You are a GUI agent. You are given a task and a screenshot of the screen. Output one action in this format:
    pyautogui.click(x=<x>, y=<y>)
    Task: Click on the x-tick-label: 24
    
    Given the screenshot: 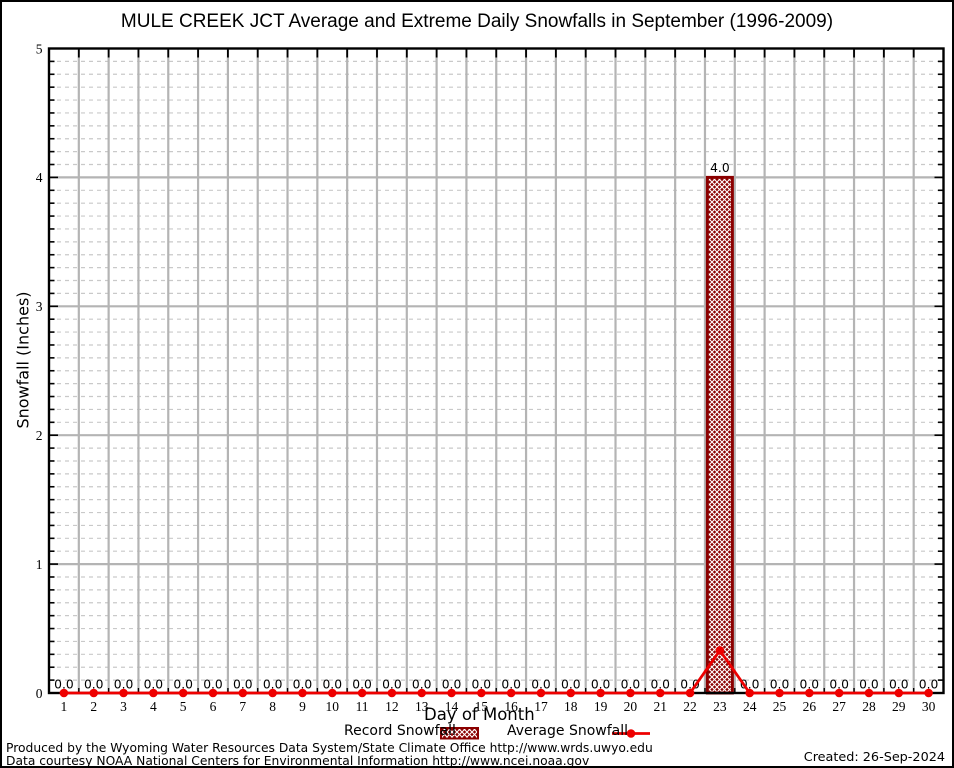 What is the action you would take?
    pyautogui.click(x=750, y=706)
    